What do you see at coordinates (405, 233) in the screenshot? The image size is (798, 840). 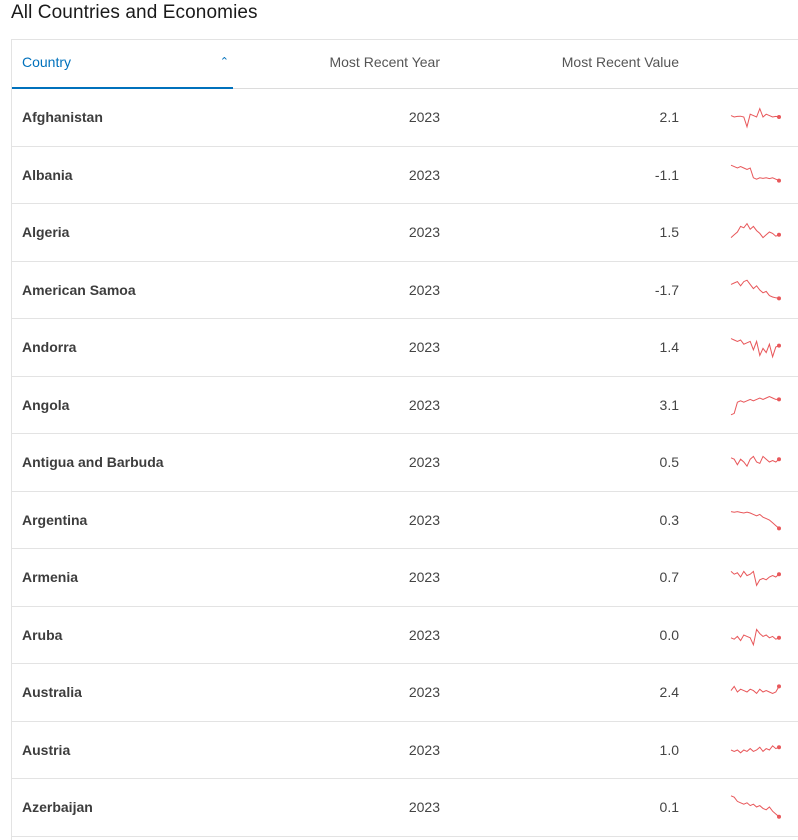 I see `table-row: Algeria 2023 1.5` at bounding box center [405, 233].